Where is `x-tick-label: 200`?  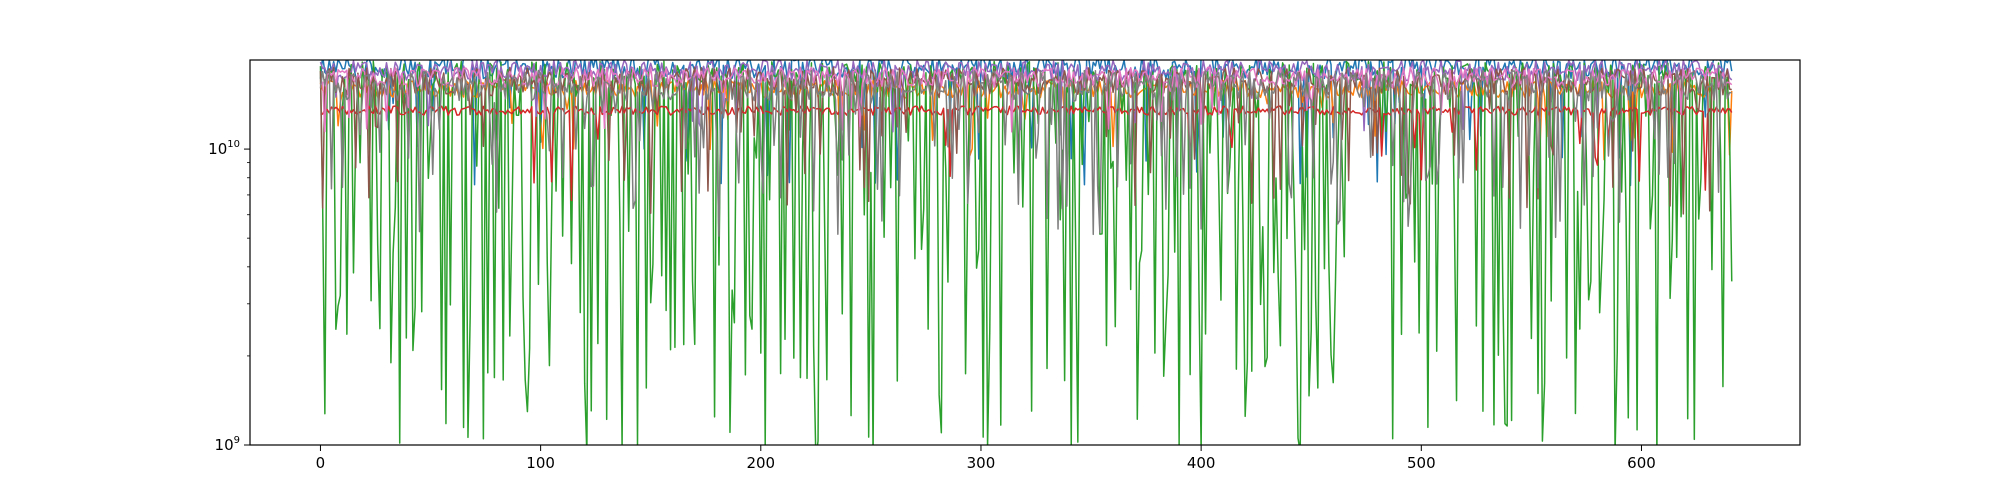 x-tick-label: 200 is located at coordinates (760, 463).